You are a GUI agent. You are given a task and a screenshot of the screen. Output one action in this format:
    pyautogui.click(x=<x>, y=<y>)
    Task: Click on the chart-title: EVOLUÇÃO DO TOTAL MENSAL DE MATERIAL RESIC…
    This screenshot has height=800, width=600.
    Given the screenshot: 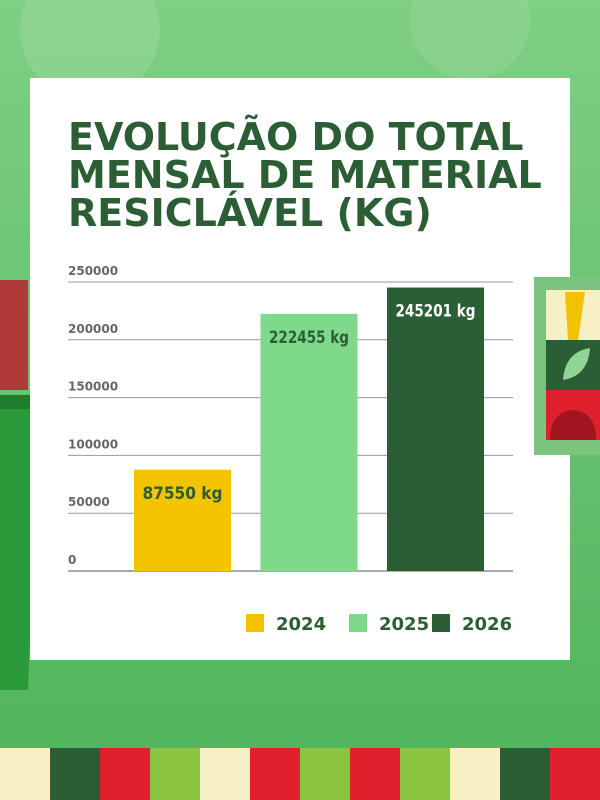 What is the action you would take?
    pyautogui.click(x=305, y=175)
    